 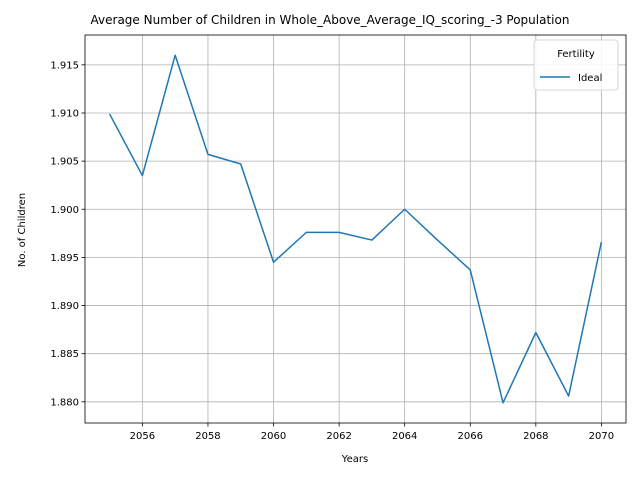 What do you see at coordinates (22, 230) in the screenshot?
I see `y-axis-label: No. of Children` at bounding box center [22, 230].